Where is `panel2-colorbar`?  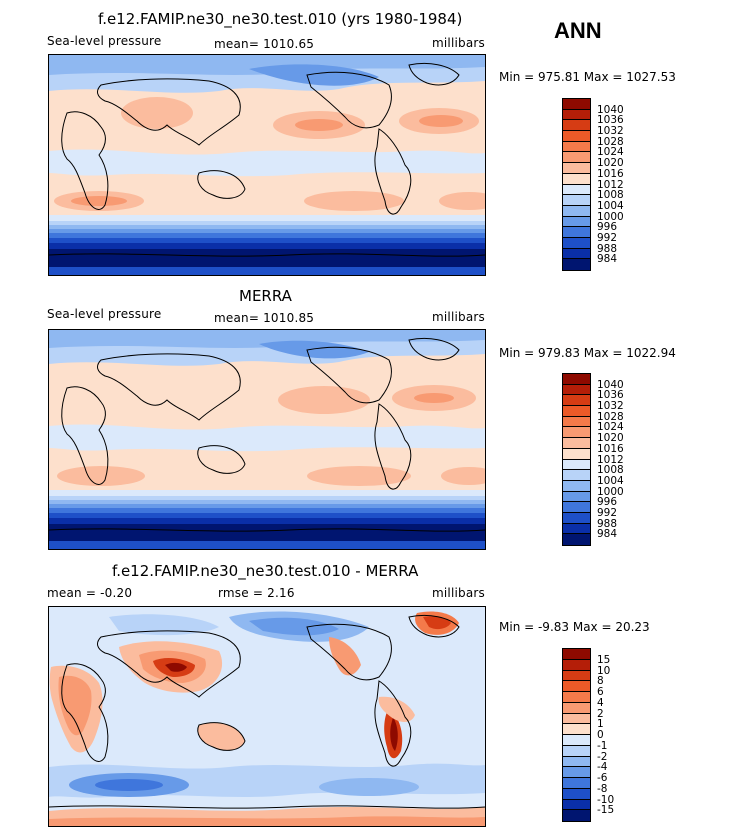 panel2-colorbar is located at coordinates (576, 459).